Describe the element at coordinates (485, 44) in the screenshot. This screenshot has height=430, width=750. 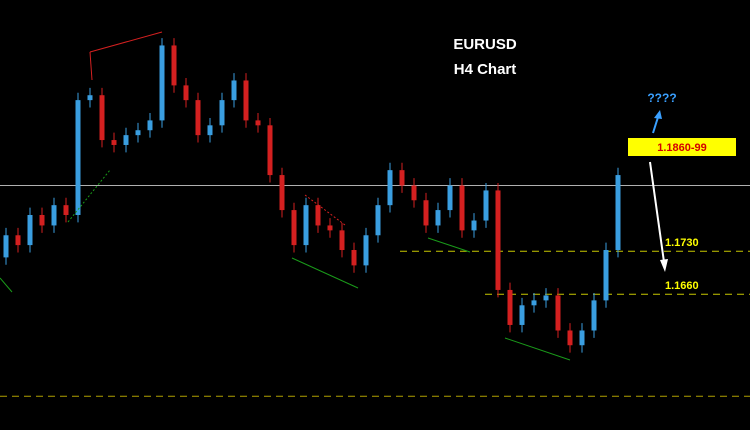
I see `chart-title: EURUSD` at that location.